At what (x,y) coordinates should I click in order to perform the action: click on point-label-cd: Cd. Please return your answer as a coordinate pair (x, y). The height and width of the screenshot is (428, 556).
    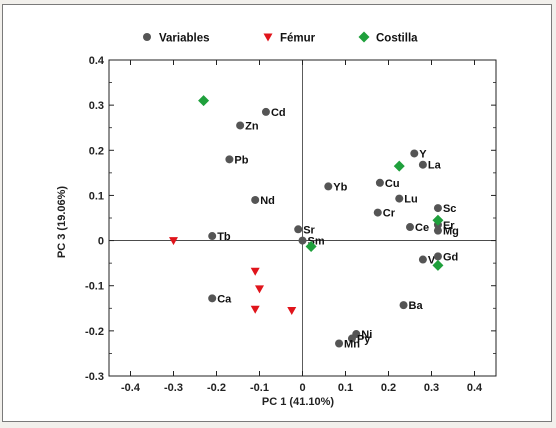
    Looking at the image, I should click on (278, 113).